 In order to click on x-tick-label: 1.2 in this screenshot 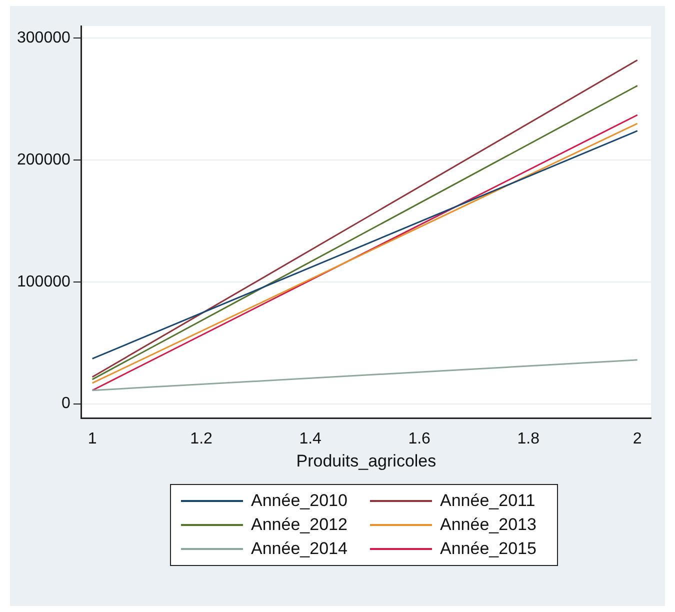, I will do `click(201, 439)`.